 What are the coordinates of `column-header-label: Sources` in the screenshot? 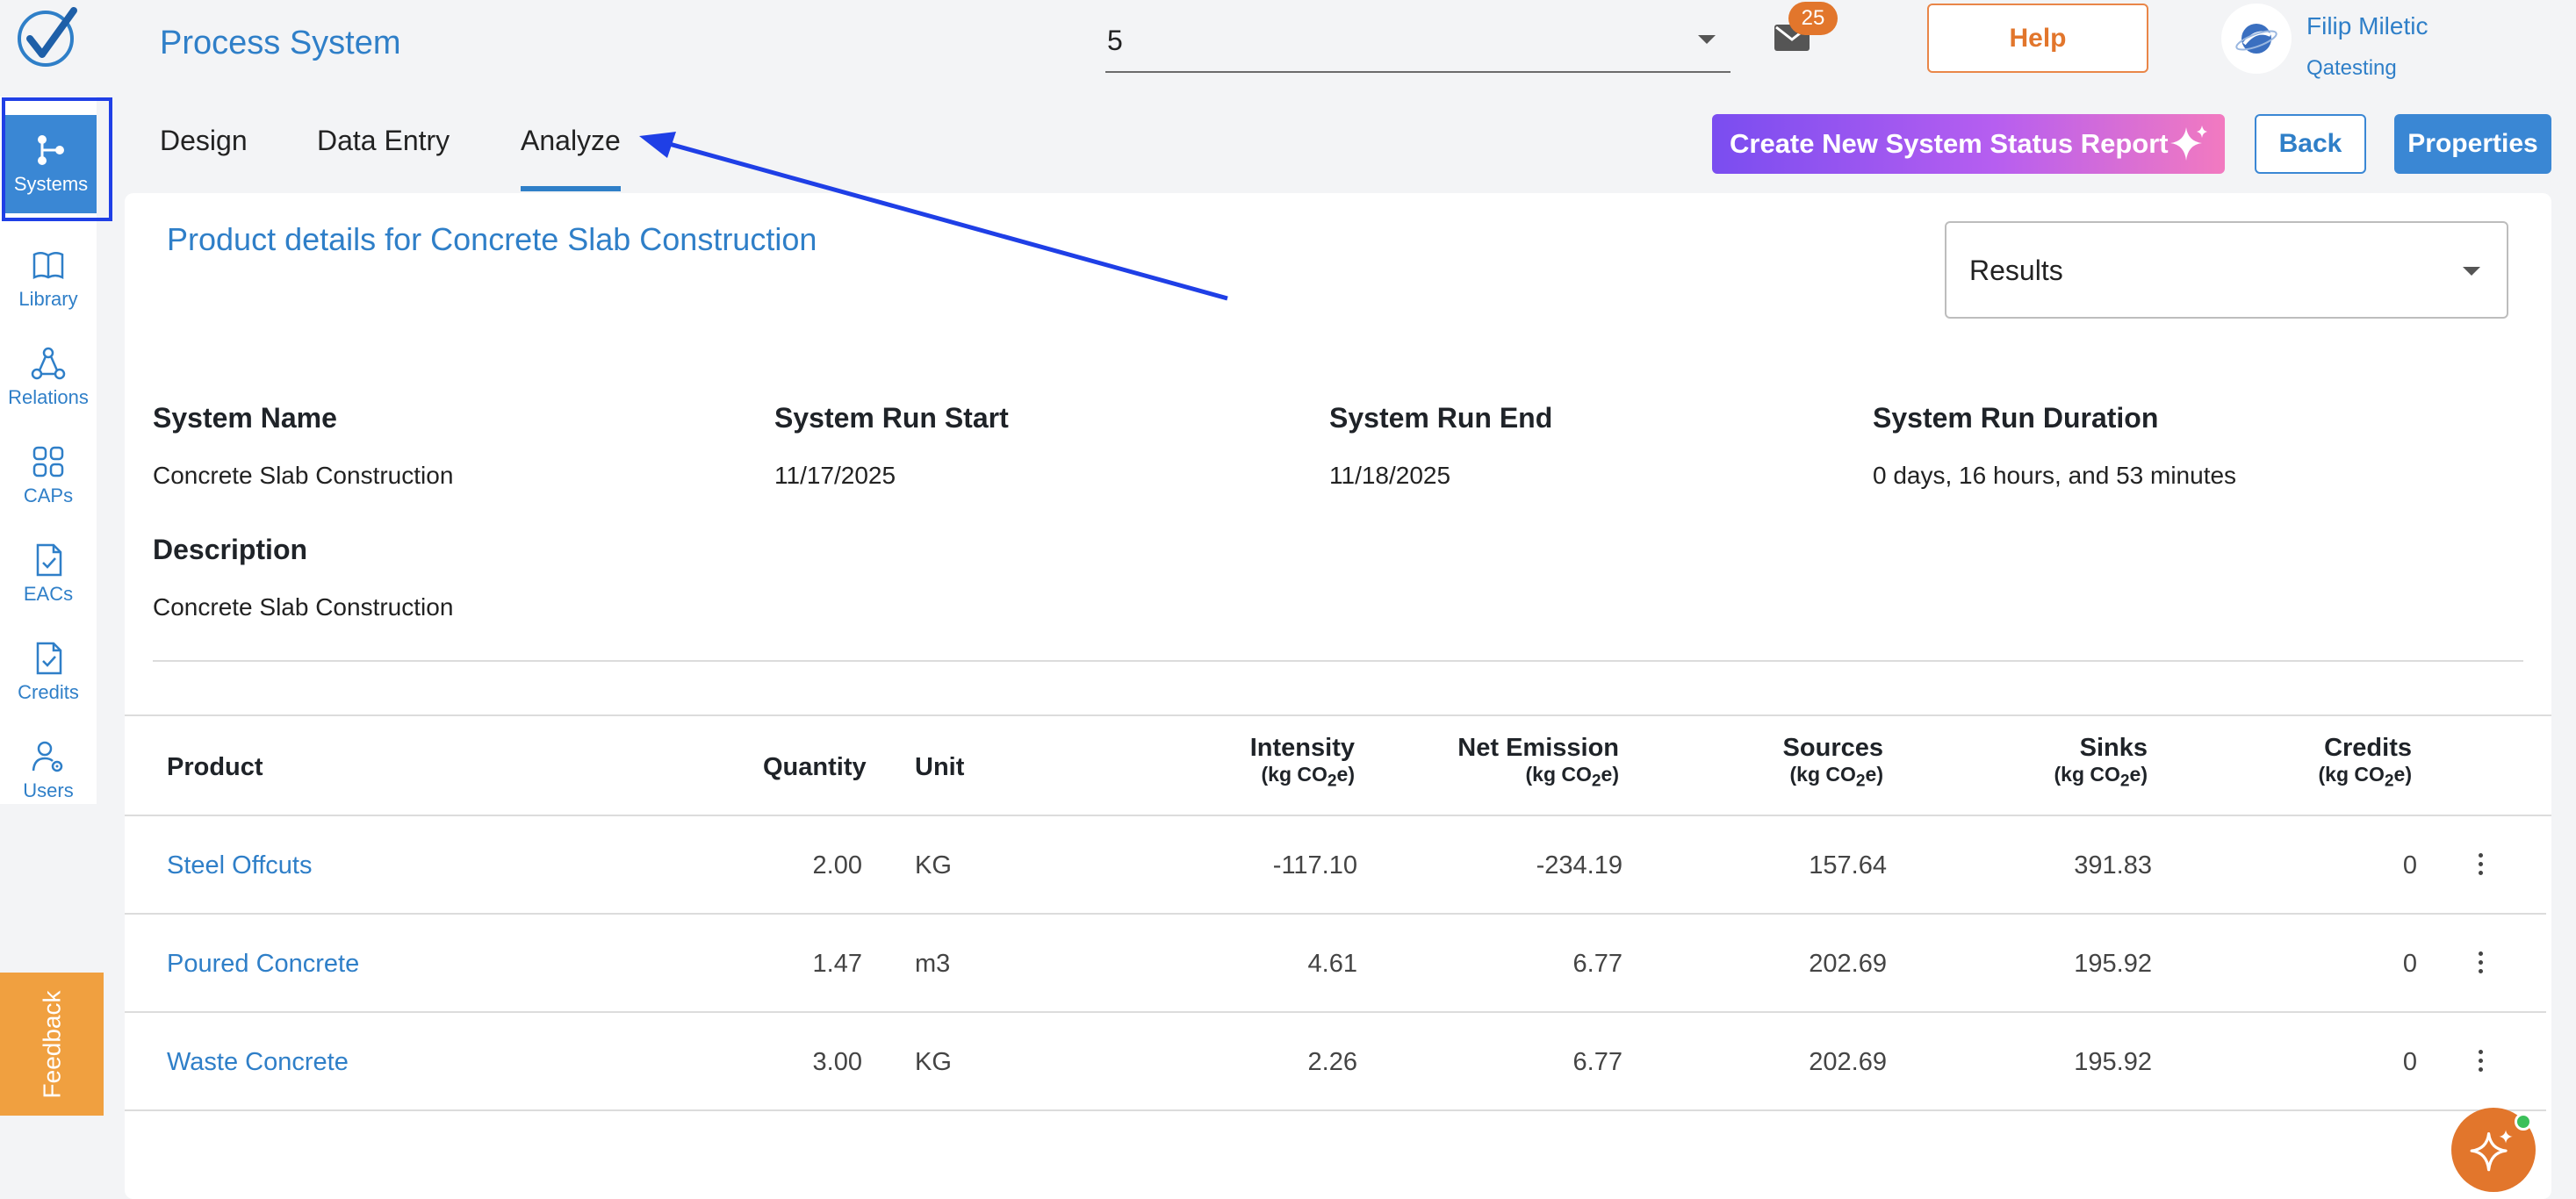 It's located at (1832, 748).